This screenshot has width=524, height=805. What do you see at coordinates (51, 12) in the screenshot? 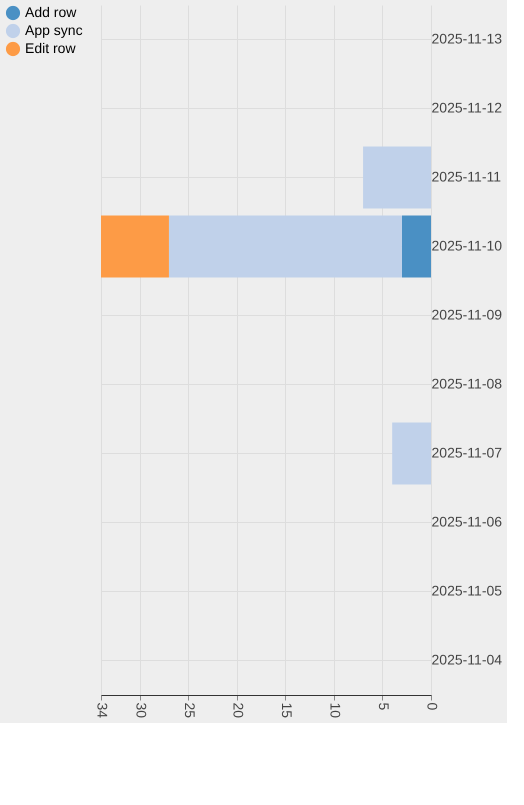
I see `legend-label: Add row` at bounding box center [51, 12].